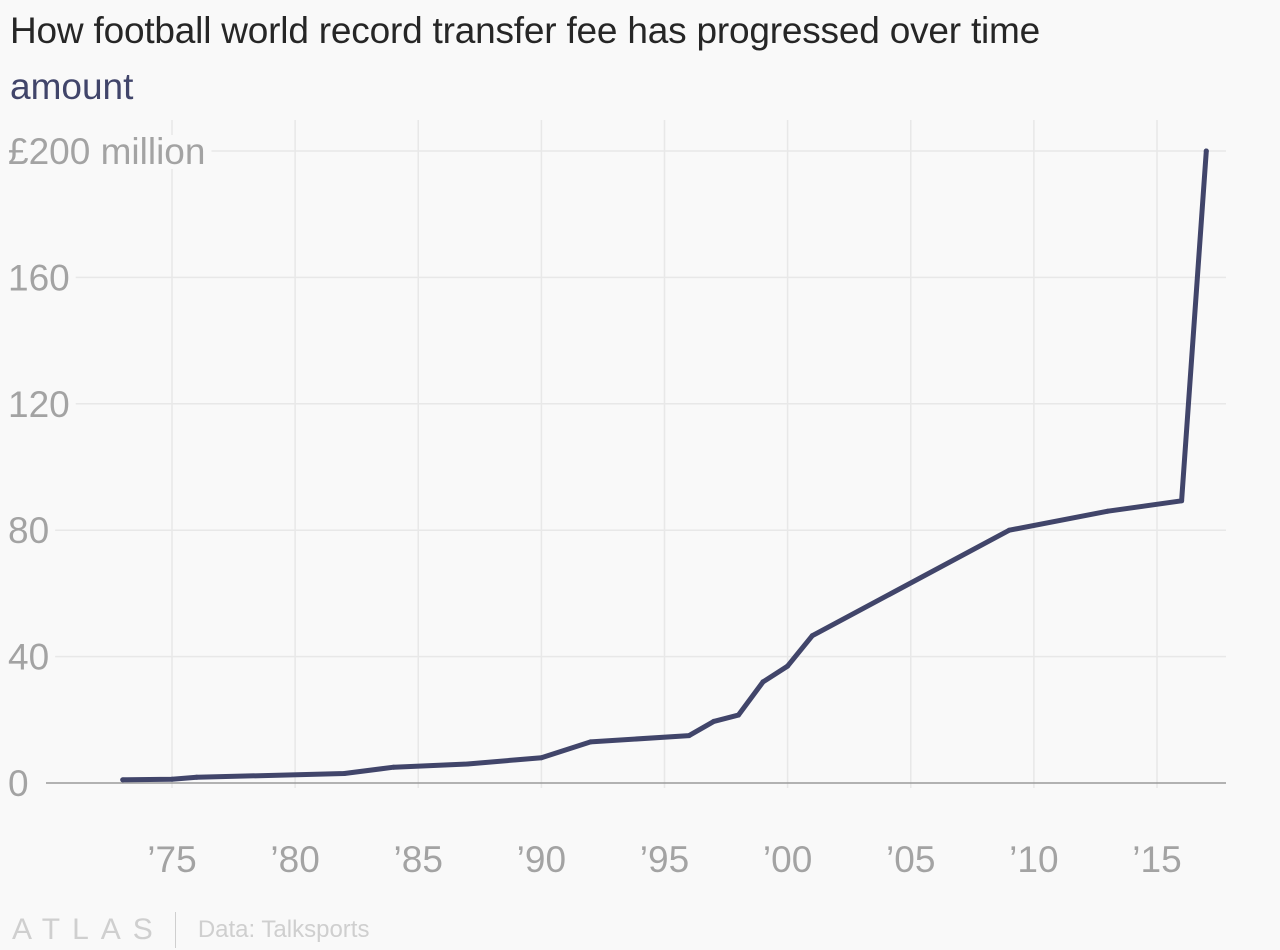 The width and height of the screenshot is (1280, 950). Describe the element at coordinates (418, 859) in the screenshot. I see `x-tick-label: ’85` at that location.